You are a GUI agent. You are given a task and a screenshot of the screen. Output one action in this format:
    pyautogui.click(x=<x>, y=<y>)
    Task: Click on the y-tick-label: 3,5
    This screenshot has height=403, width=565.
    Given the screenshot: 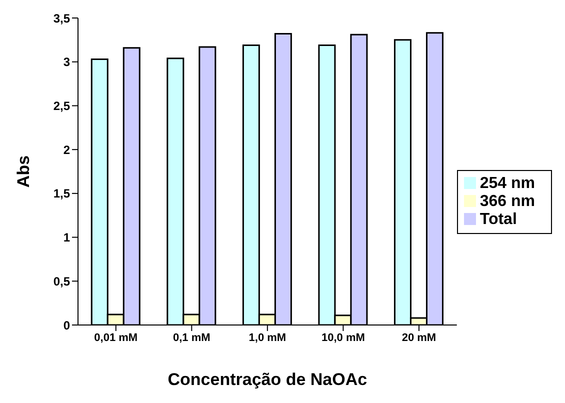 What is the action you would take?
    pyautogui.click(x=61, y=18)
    